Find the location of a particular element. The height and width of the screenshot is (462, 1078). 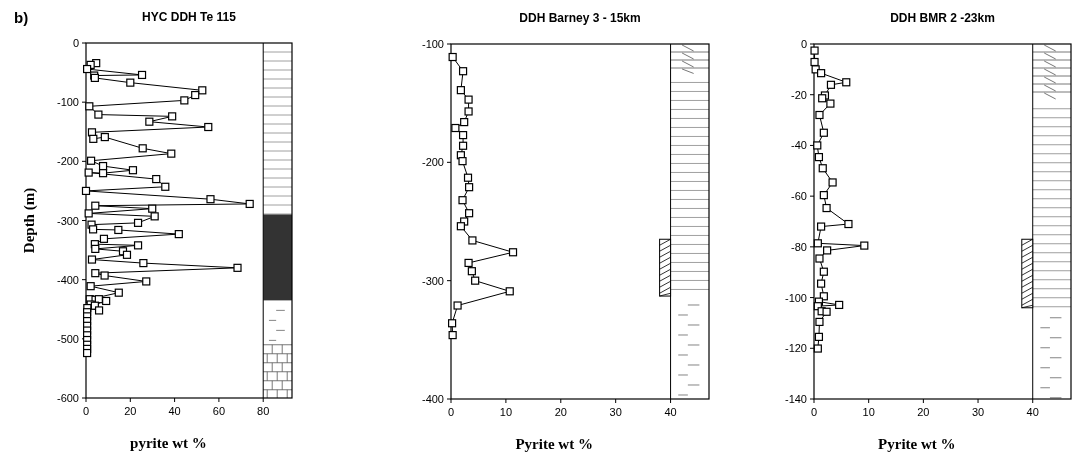

chart-title: DDH BMR 2 -23km is located at coordinates (942, 18).